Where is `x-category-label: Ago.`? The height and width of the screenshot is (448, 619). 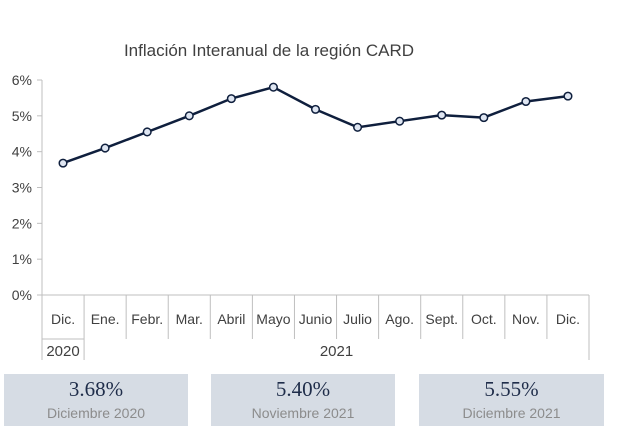 x-category-label: Ago. is located at coordinates (399, 319).